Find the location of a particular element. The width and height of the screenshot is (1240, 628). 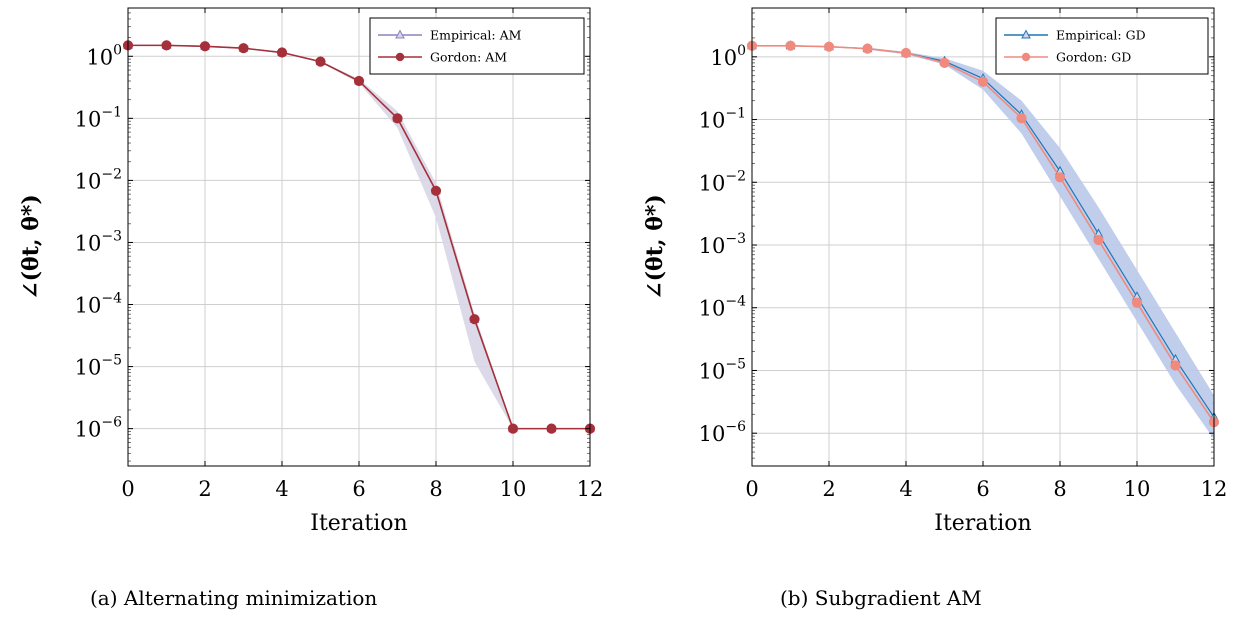

legend: Empirical: AM Gordon: AM is located at coordinates (477, 46).